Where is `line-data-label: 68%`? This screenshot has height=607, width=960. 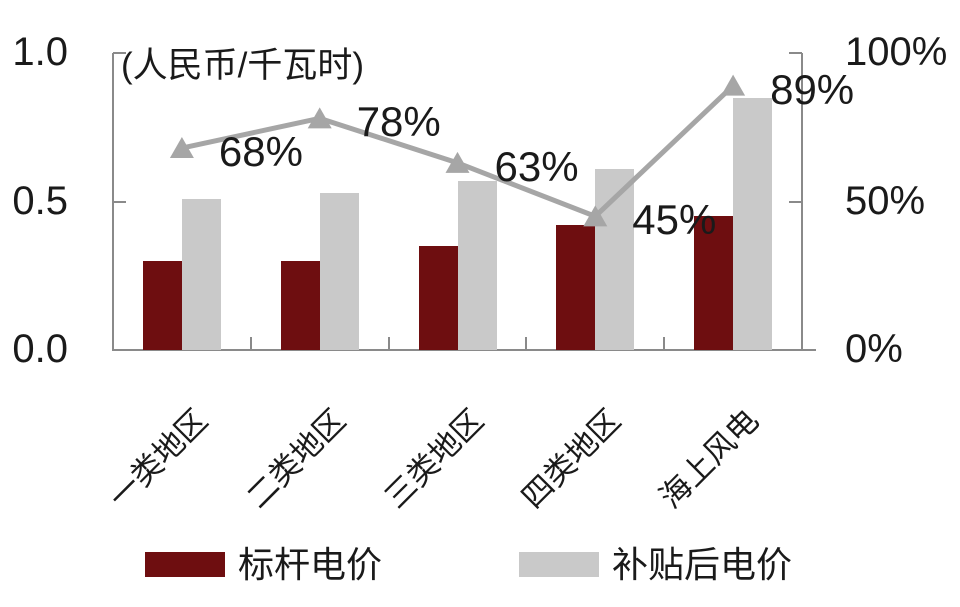 line-data-label: 68% is located at coordinates (260, 152).